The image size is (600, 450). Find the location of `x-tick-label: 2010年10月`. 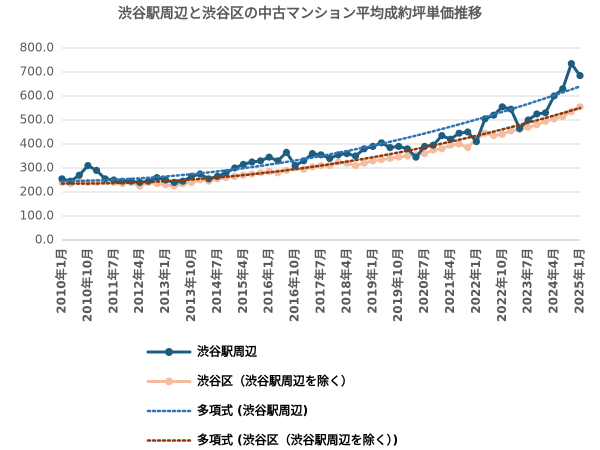

x-tick-label: 2010年10月 is located at coordinates (86, 285).